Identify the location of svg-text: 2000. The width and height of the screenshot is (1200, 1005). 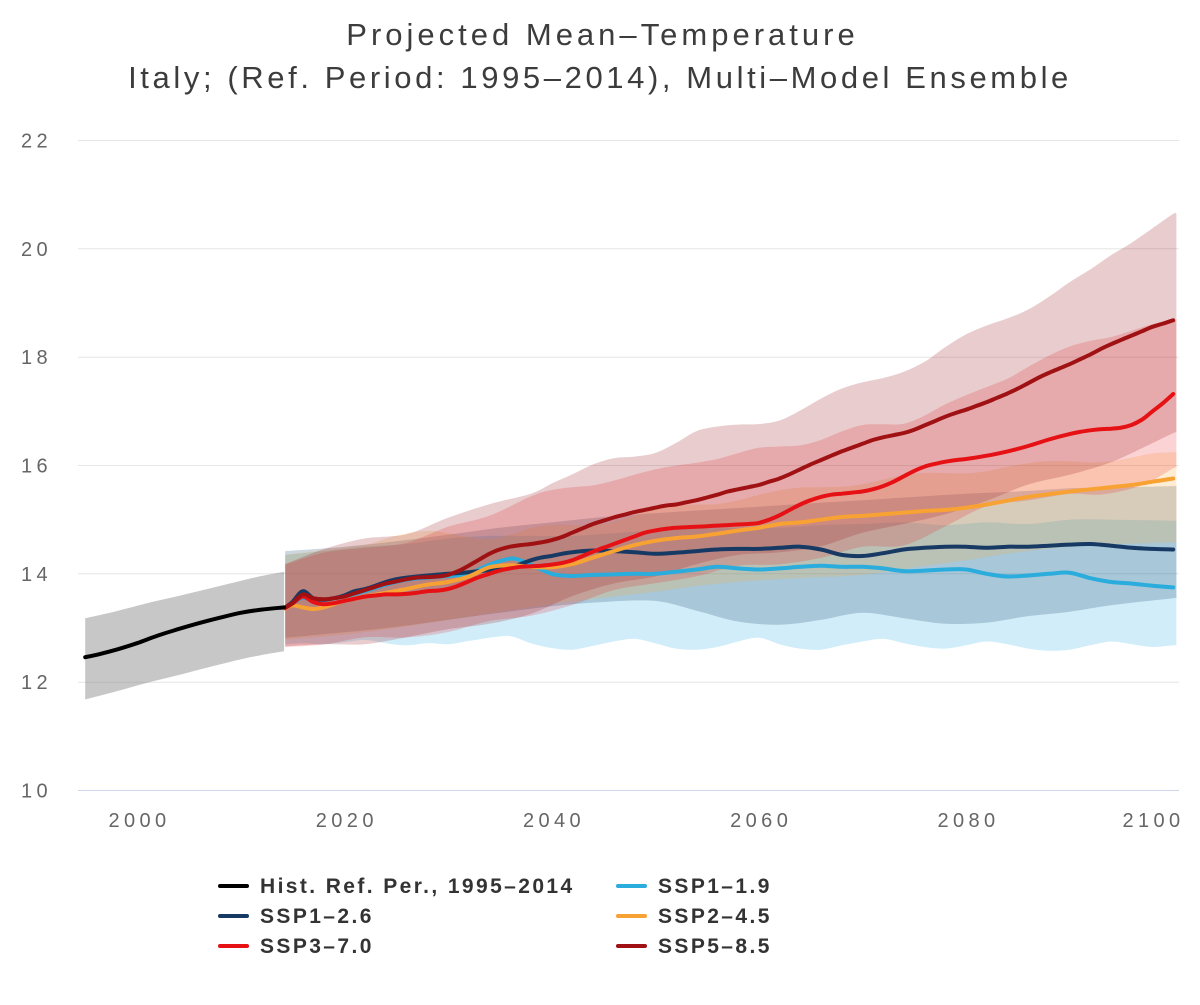
(139, 821).